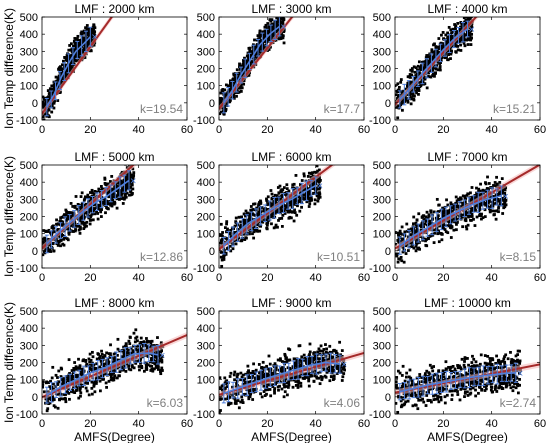 Image resolution: width=550 pixels, height=443 pixels. I want to click on y-tick-label: 100, so click(29, 235).